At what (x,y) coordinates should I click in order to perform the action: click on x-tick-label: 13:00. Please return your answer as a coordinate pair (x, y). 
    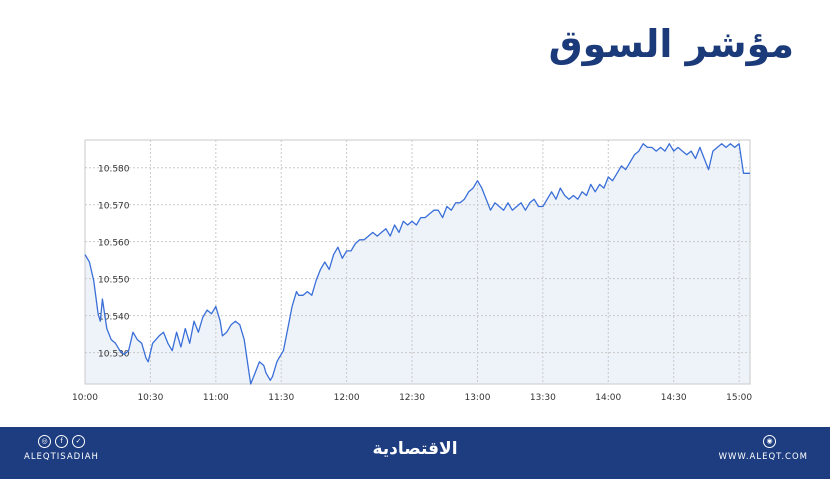
    Looking at the image, I should click on (477, 398).